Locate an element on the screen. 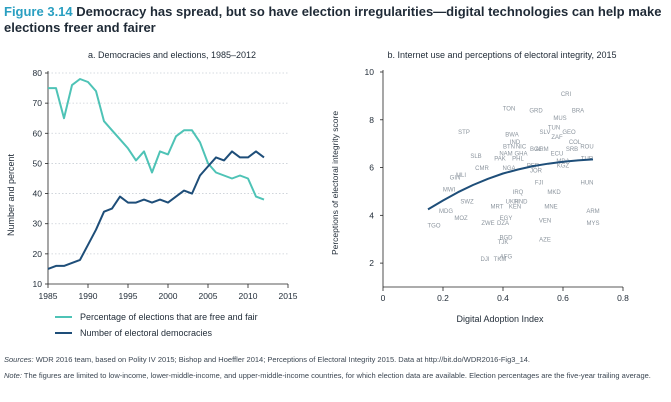 The height and width of the screenshot is (402, 671). point-label-rou-18: ROU is located at coordinates (586, 148).